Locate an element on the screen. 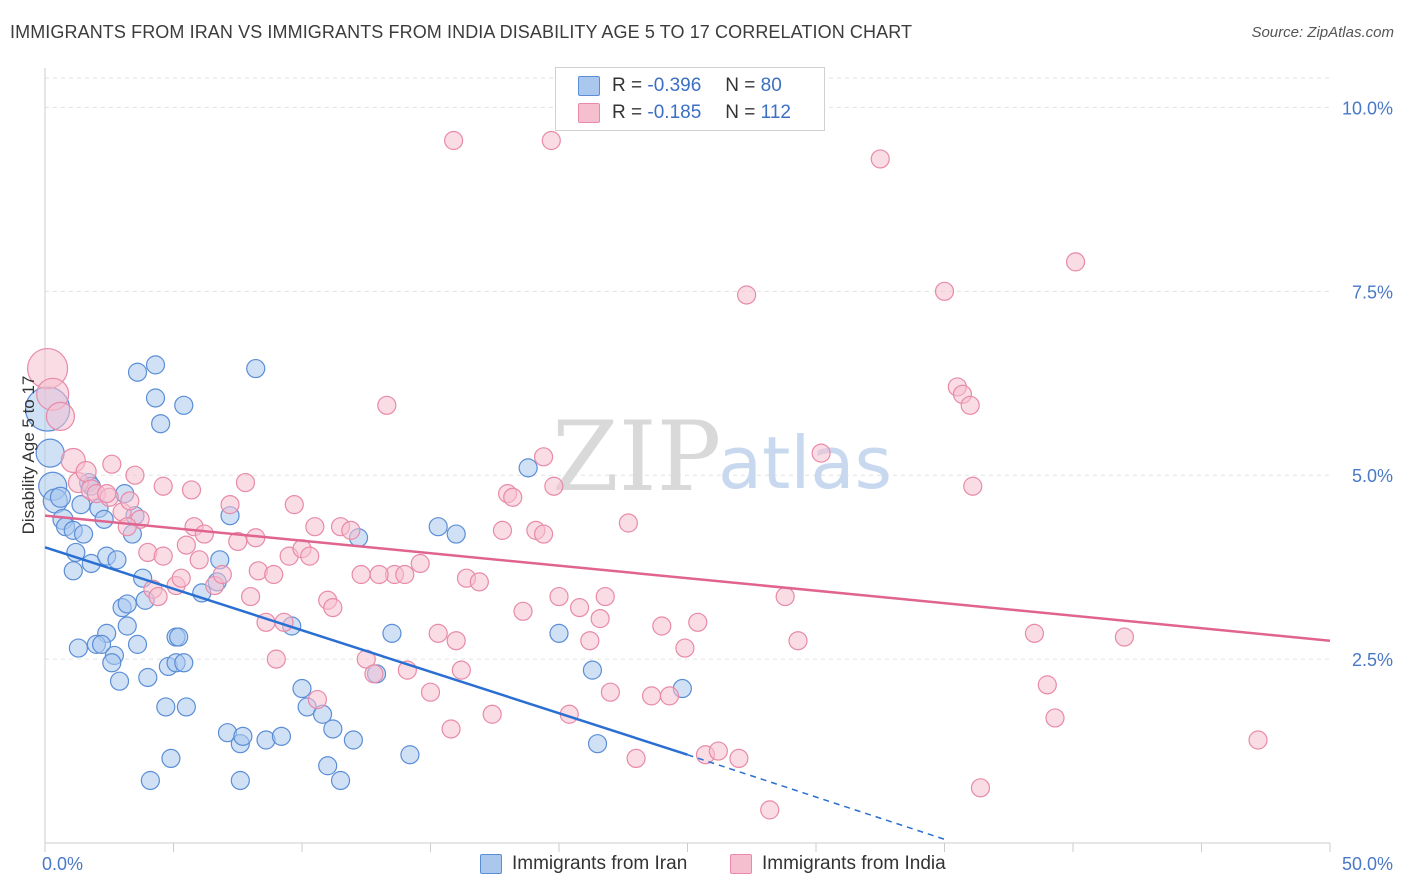 This screenshot has height=892, width=1406. legend-row-india: R = -0.185 N = 112 is located at coordinates (684, 113).